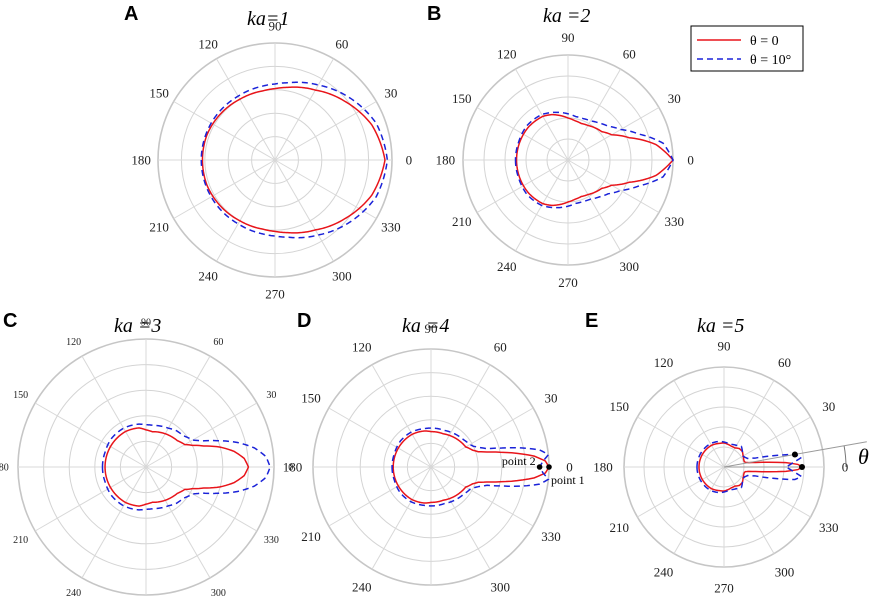 Image resolution: width=872 pixels, height=601 pixels. Describe the element at coordinates (10, 321) in the screenshot. I see `panel-letter: C` at that location.